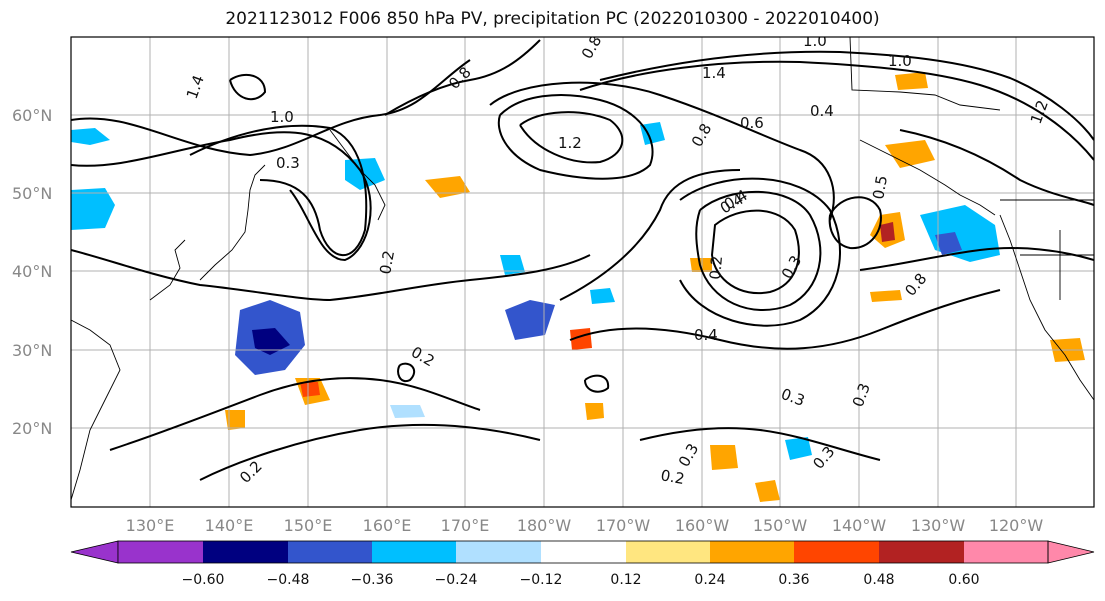  What do you see at coordinates (288, 163) in the screenshot?
I see `contour-label: 0.3` at bounding box center [288, 163].